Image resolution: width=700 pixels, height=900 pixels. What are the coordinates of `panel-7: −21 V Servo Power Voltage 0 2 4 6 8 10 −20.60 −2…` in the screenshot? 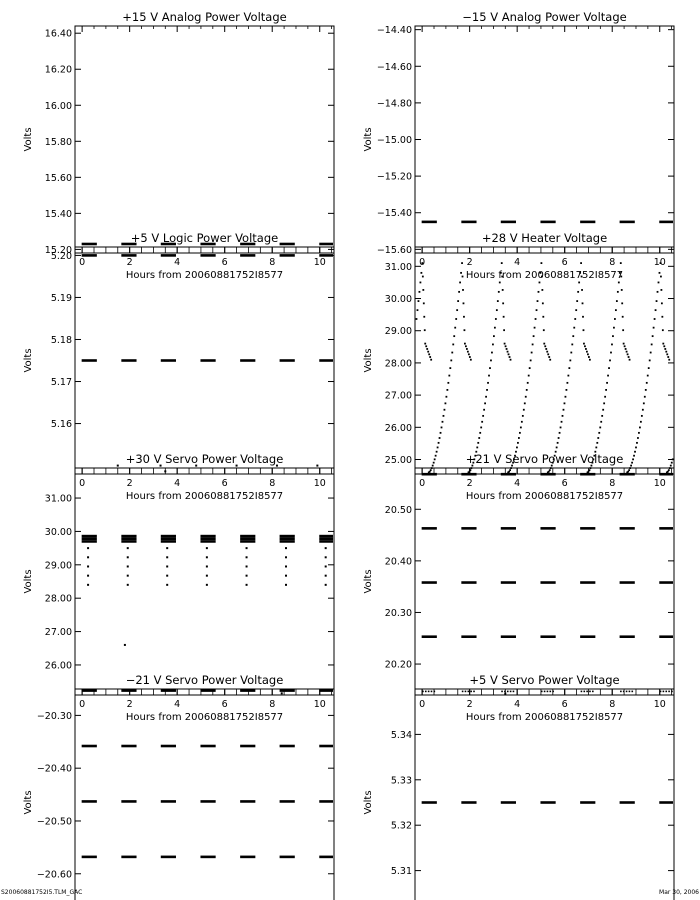 It's located at (179, 786).